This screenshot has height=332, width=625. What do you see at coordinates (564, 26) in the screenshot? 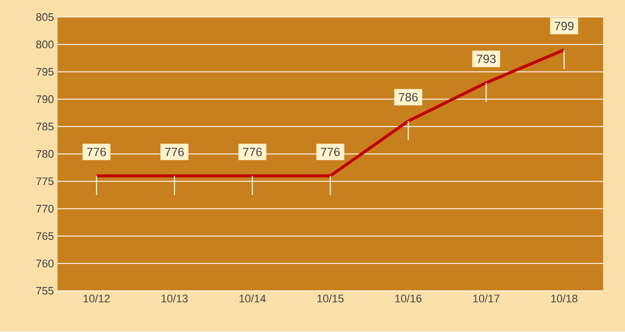
I see `data-label: 799` at bounding box center [564, 26].